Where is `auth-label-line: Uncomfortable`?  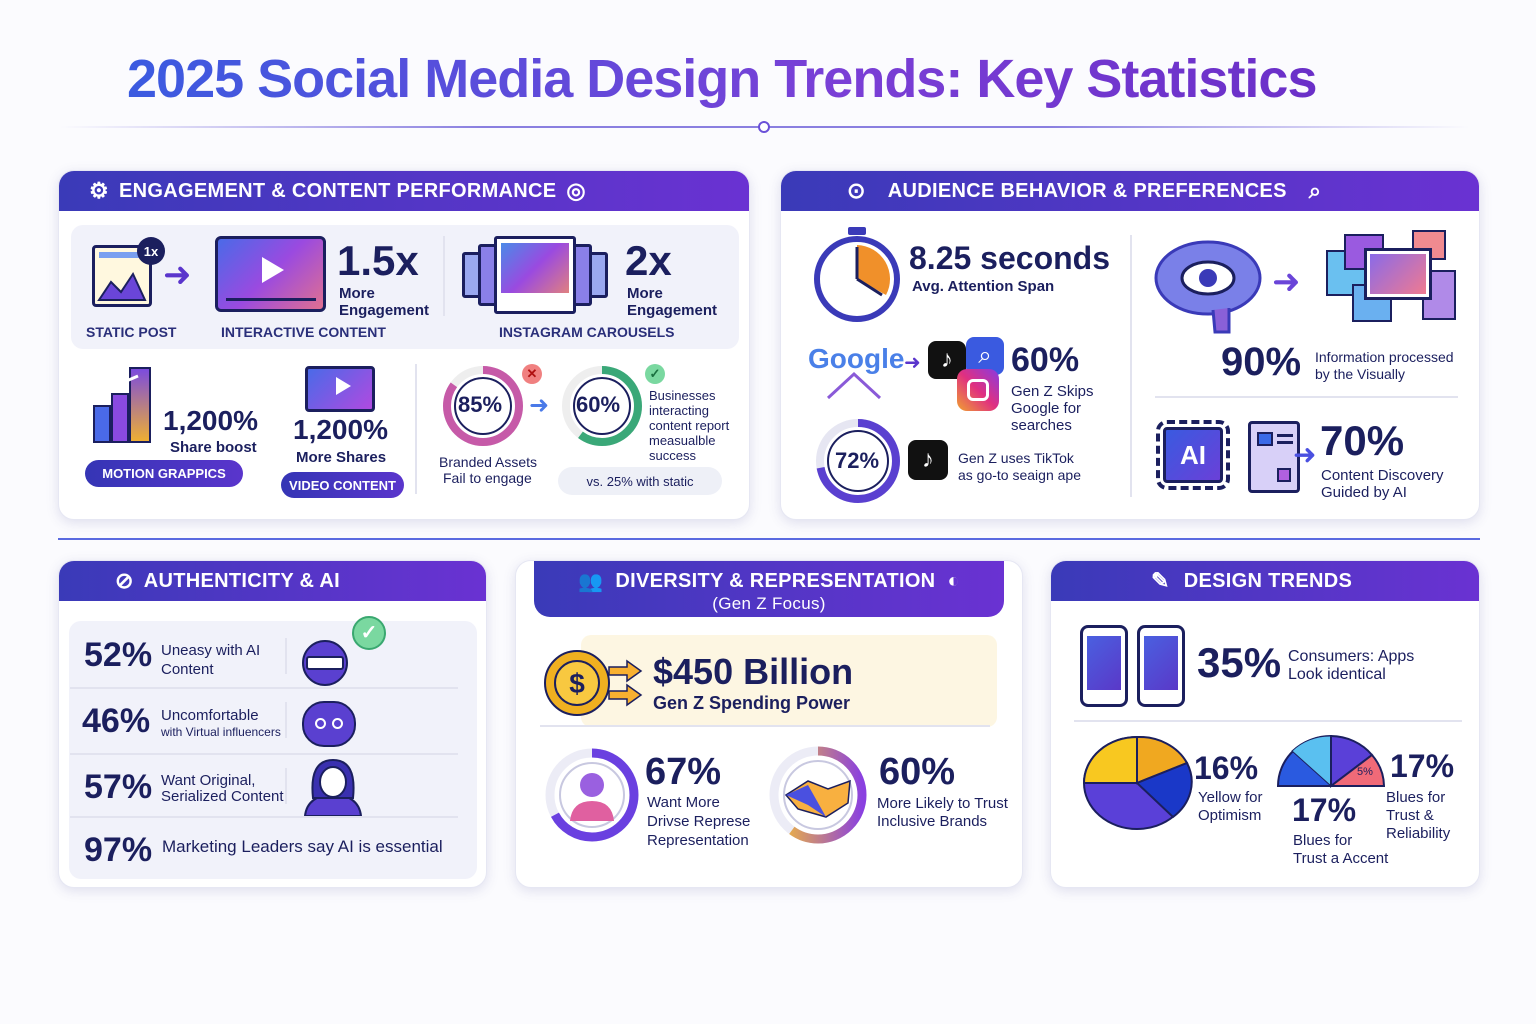
auth-label-line: Uncomfortable is located at coordinates (210, 715).